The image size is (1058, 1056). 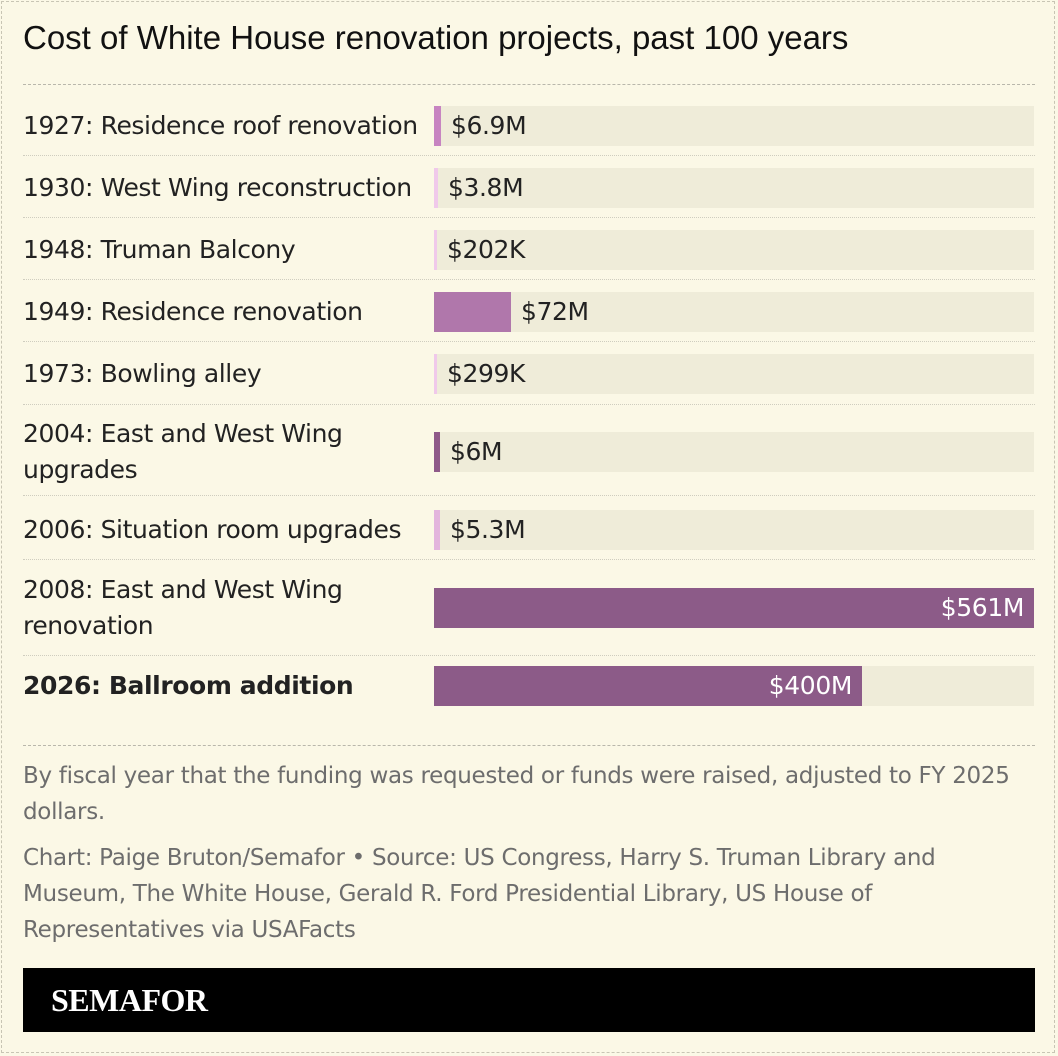 What do you see at coordinates (982, 607) in the screenshot?
I see `value-label: $561M` at bounding box center [982, 607].